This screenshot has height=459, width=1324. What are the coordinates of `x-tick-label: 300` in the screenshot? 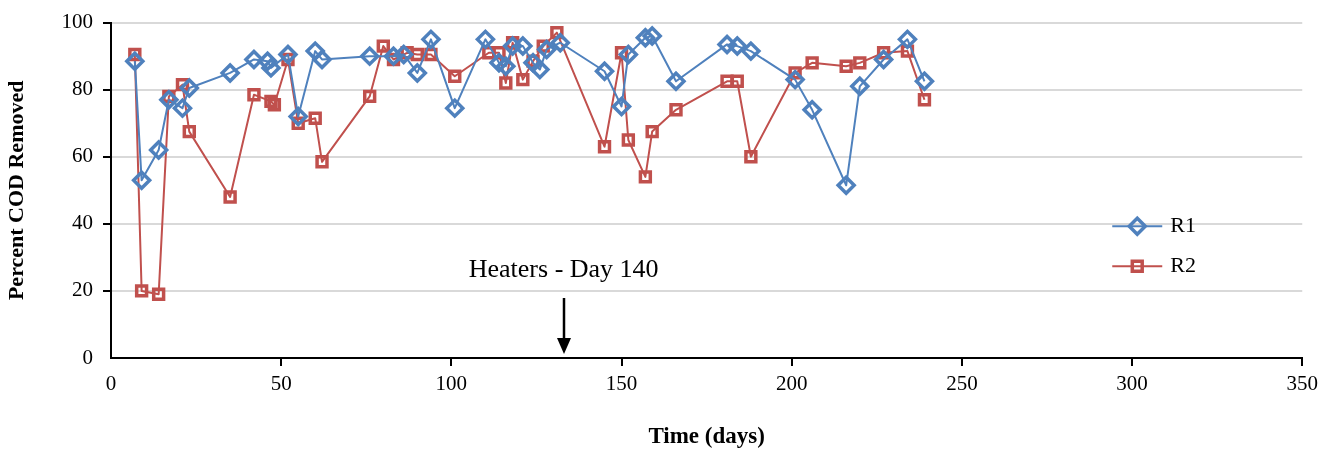 It's located at (1132, 383).